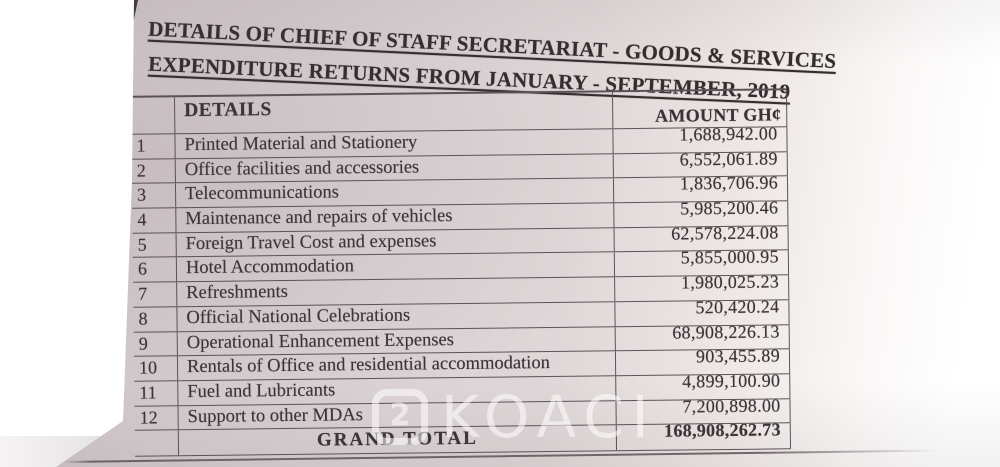 This screenshot has width=1000, height=467. I want to click on row-details-cell: Refreshments, so click(396, 292).